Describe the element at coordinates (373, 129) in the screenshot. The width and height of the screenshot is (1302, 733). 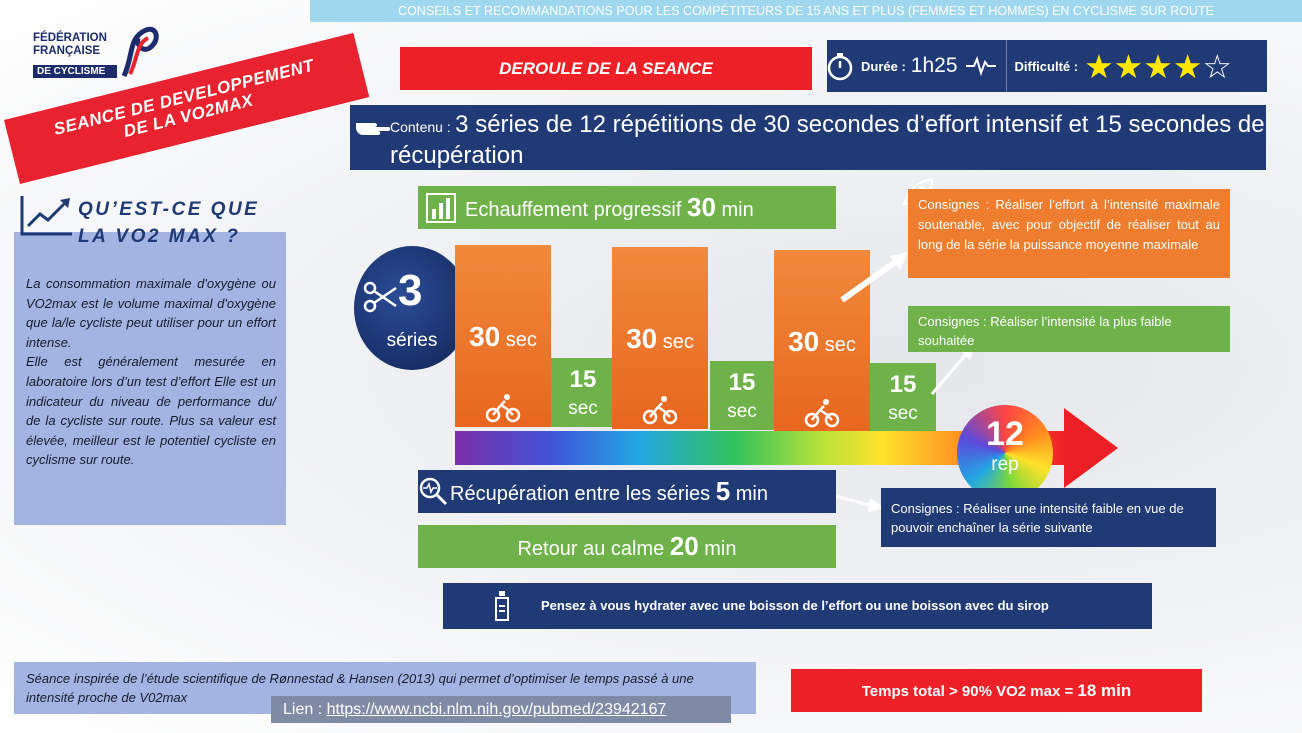
I see `pointing-hand-icon` at that location.